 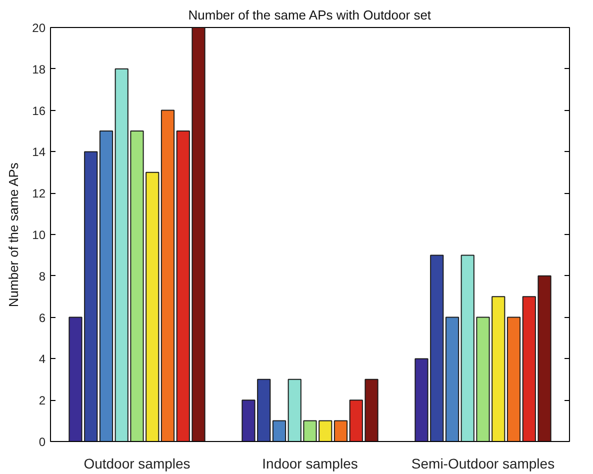 I want to click on y-axis-title: Number of the same APs, so click(x=14, y=235).